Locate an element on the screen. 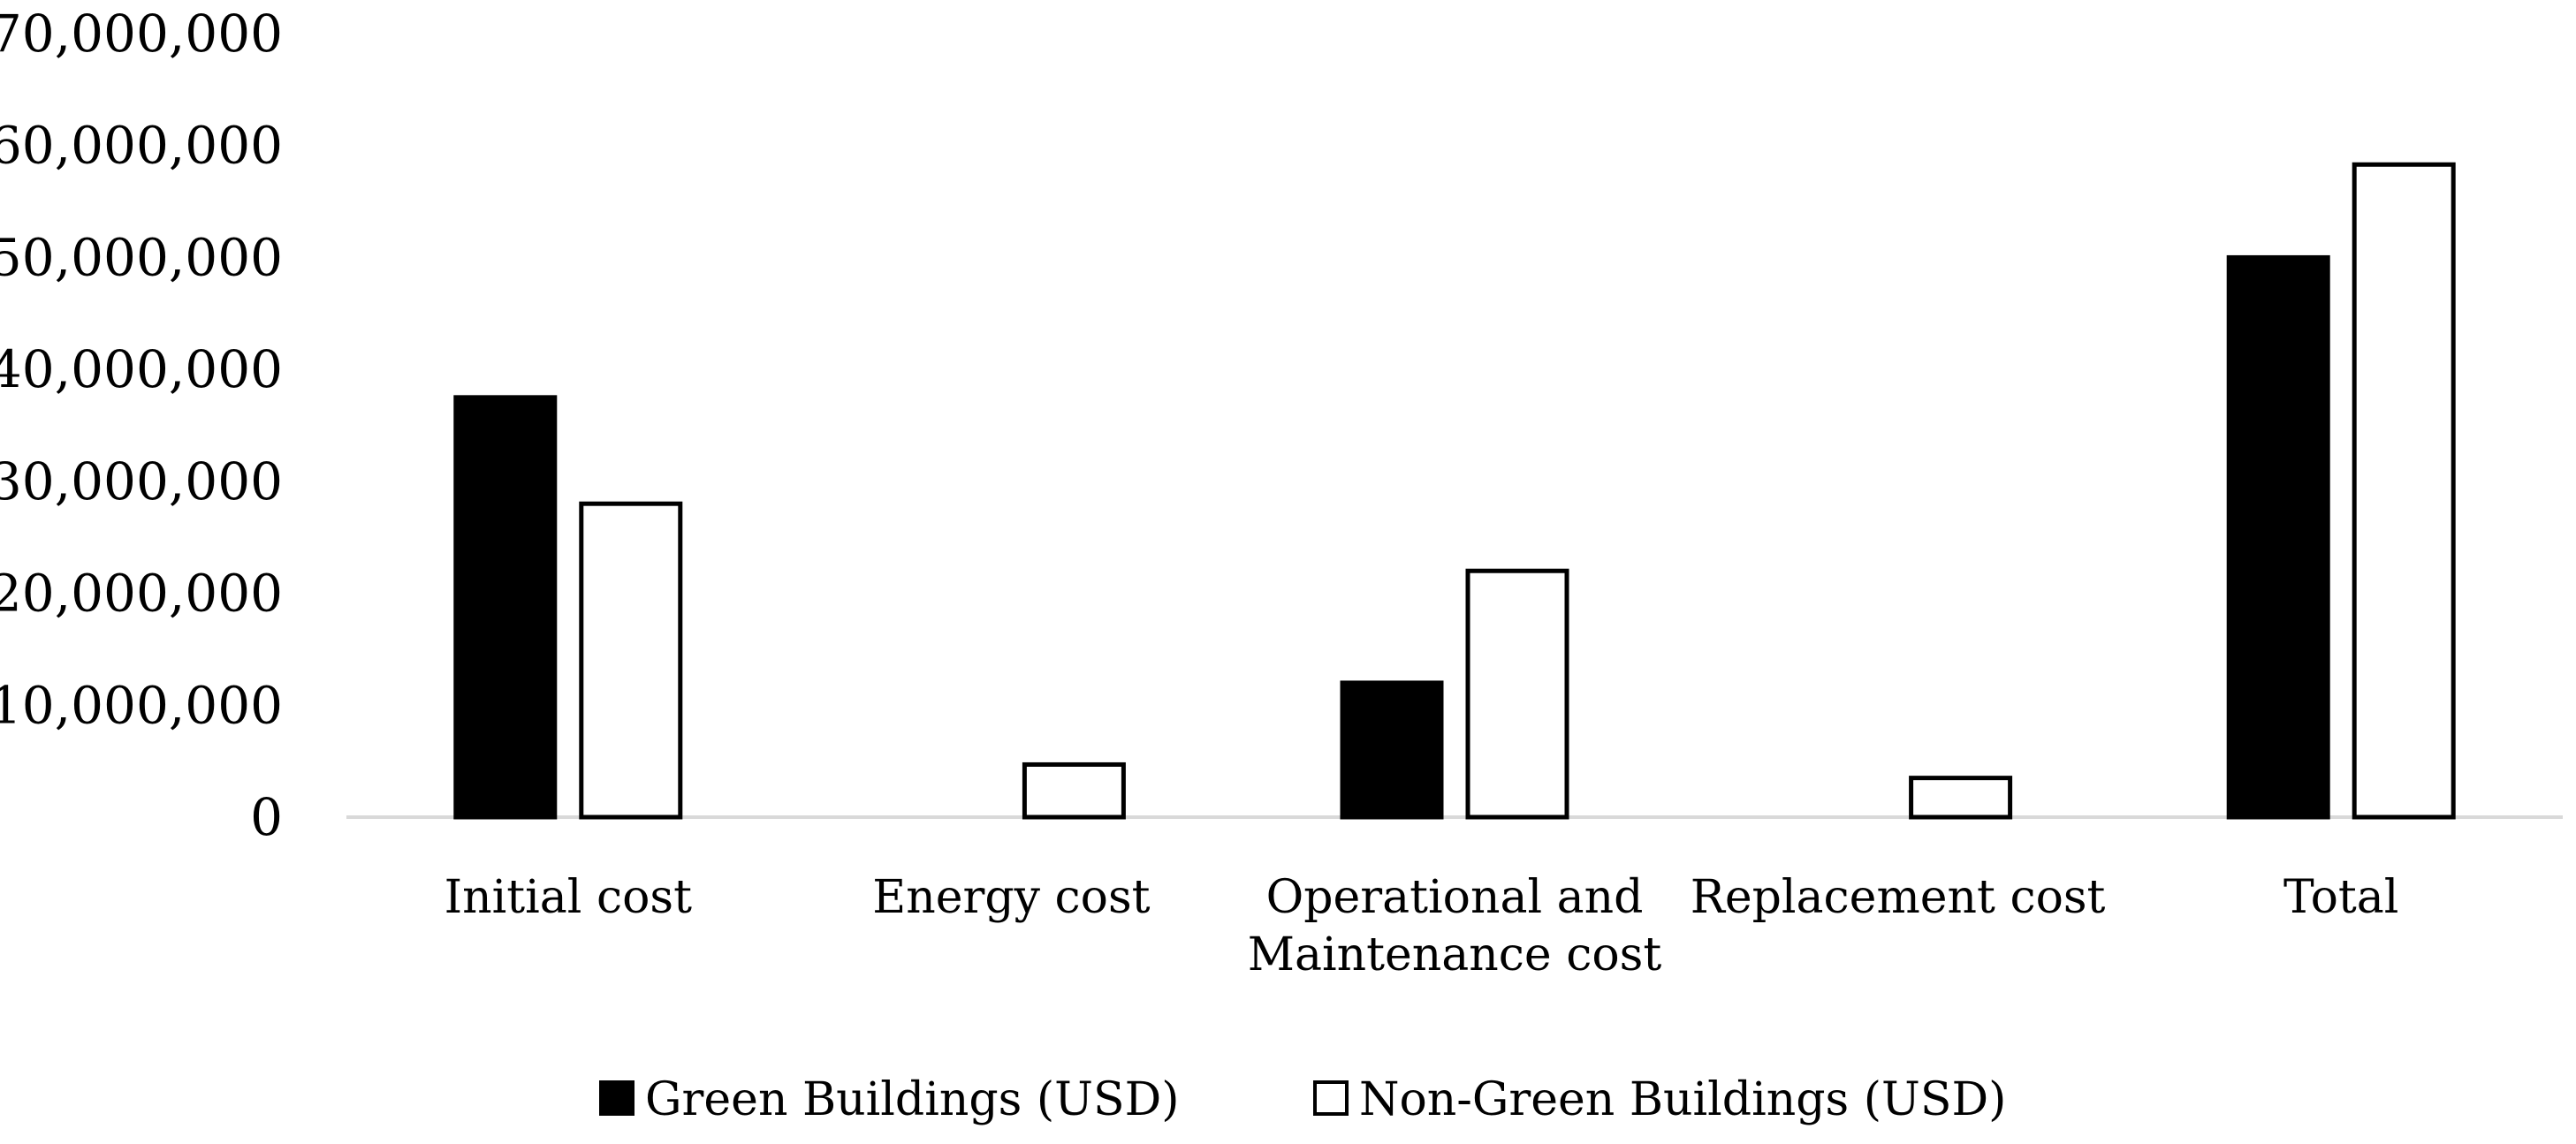  y-tick-label: 70,000,000 is located at coordinates (141, 34).